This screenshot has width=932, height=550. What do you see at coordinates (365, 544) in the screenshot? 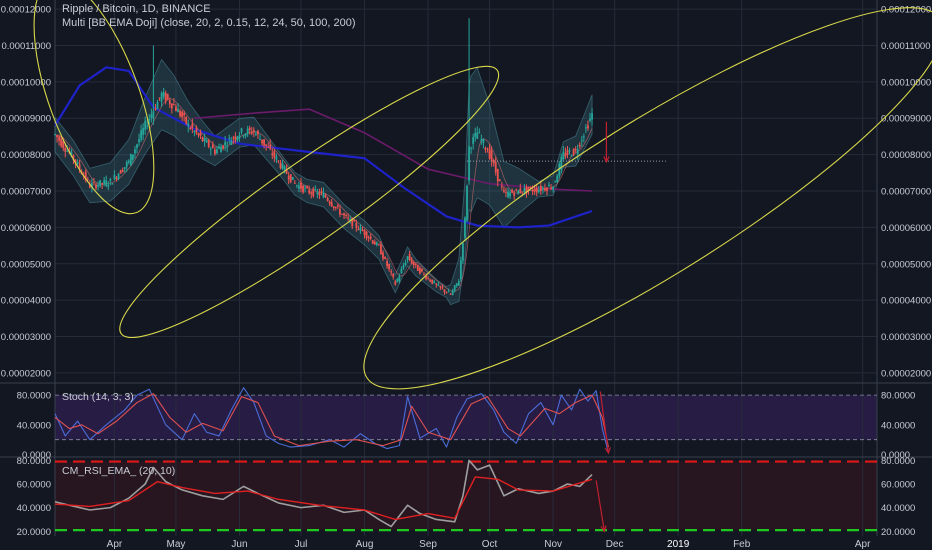
I see `x-tick-label: Aug` at bounding box center [365, 544].